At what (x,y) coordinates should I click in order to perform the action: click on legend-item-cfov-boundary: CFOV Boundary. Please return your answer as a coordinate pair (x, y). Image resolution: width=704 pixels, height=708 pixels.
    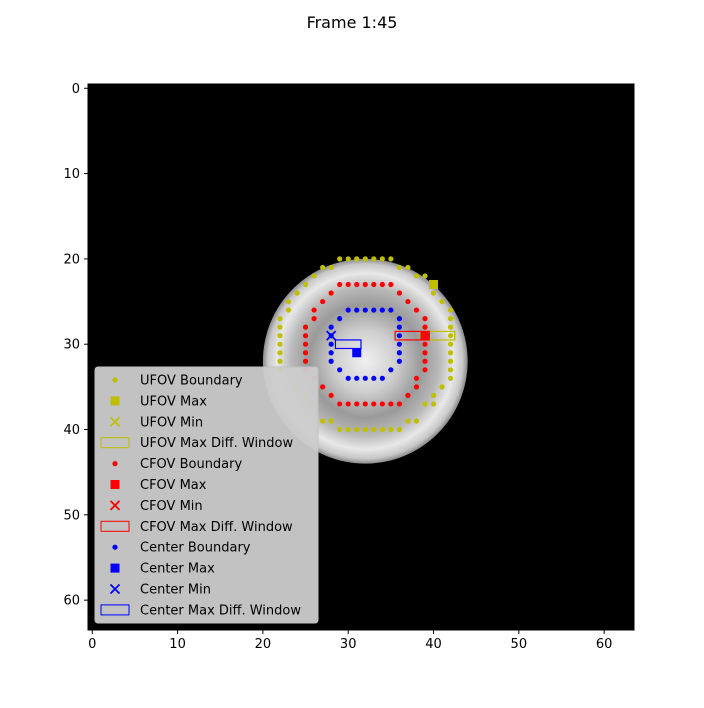
    Looking at the image, I should click on (177, 464).